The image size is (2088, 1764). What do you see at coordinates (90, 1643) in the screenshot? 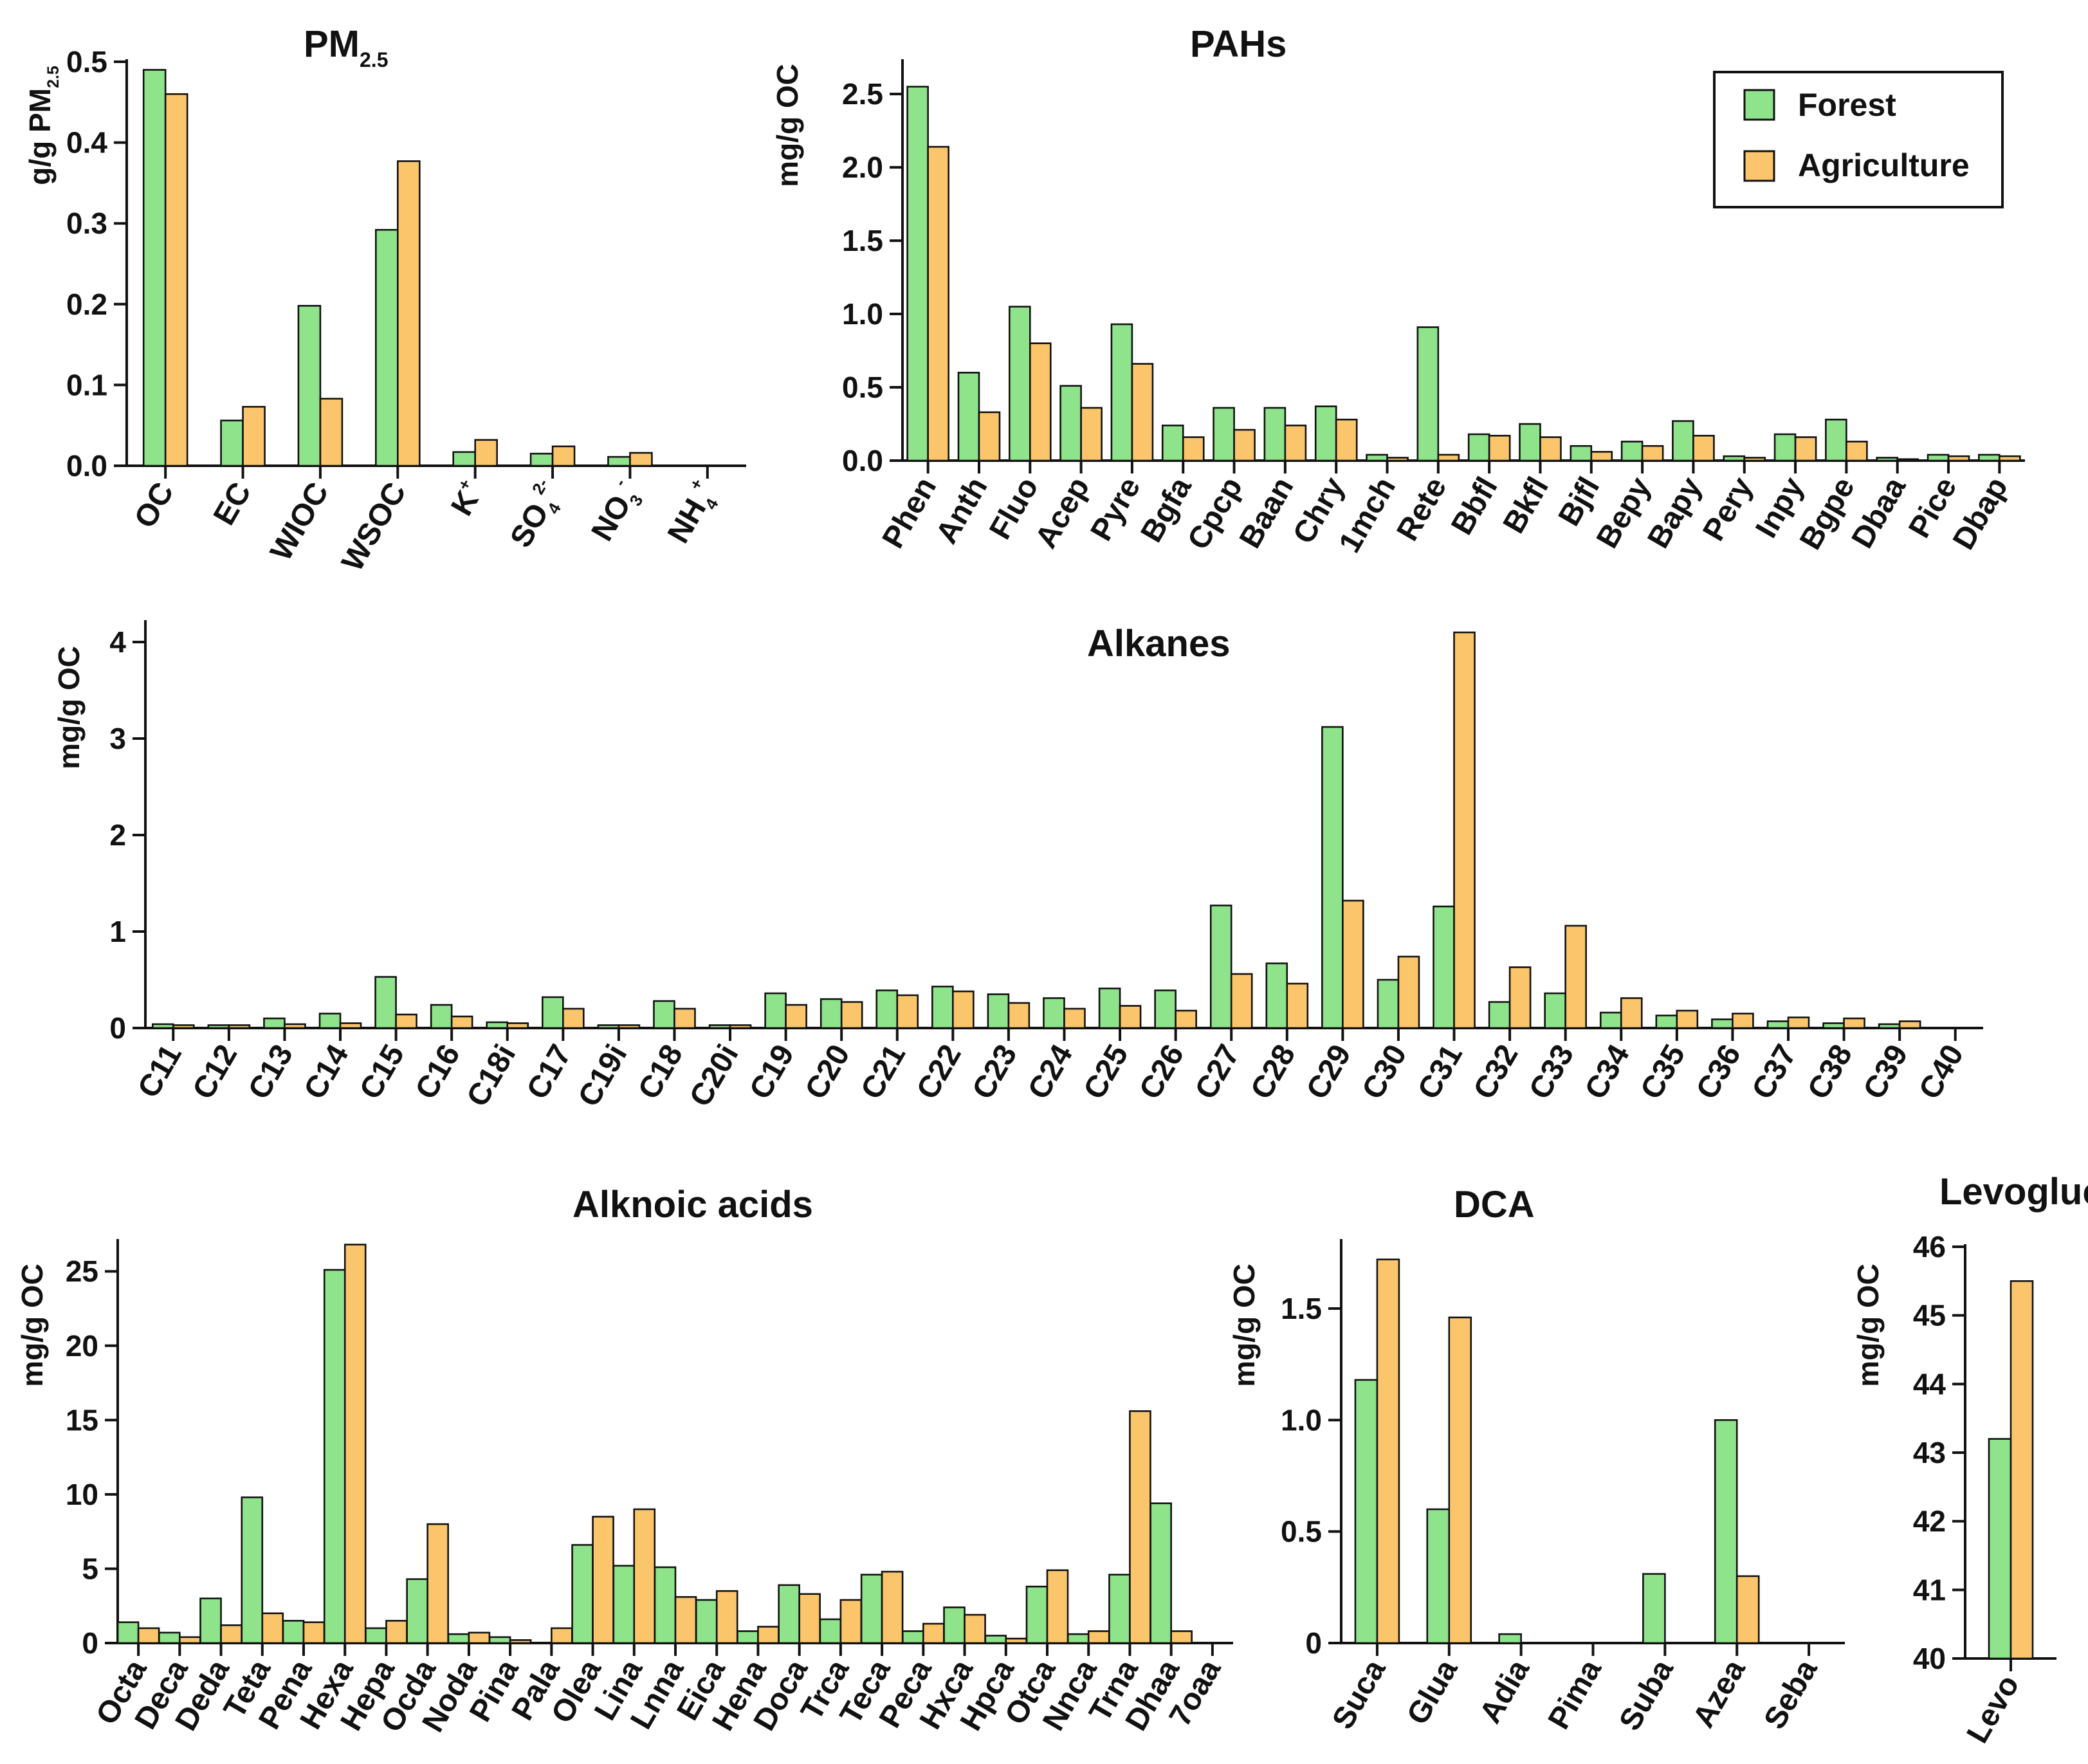
I see `acids-ytick-label: 0` at bounding box center [90, 1643].